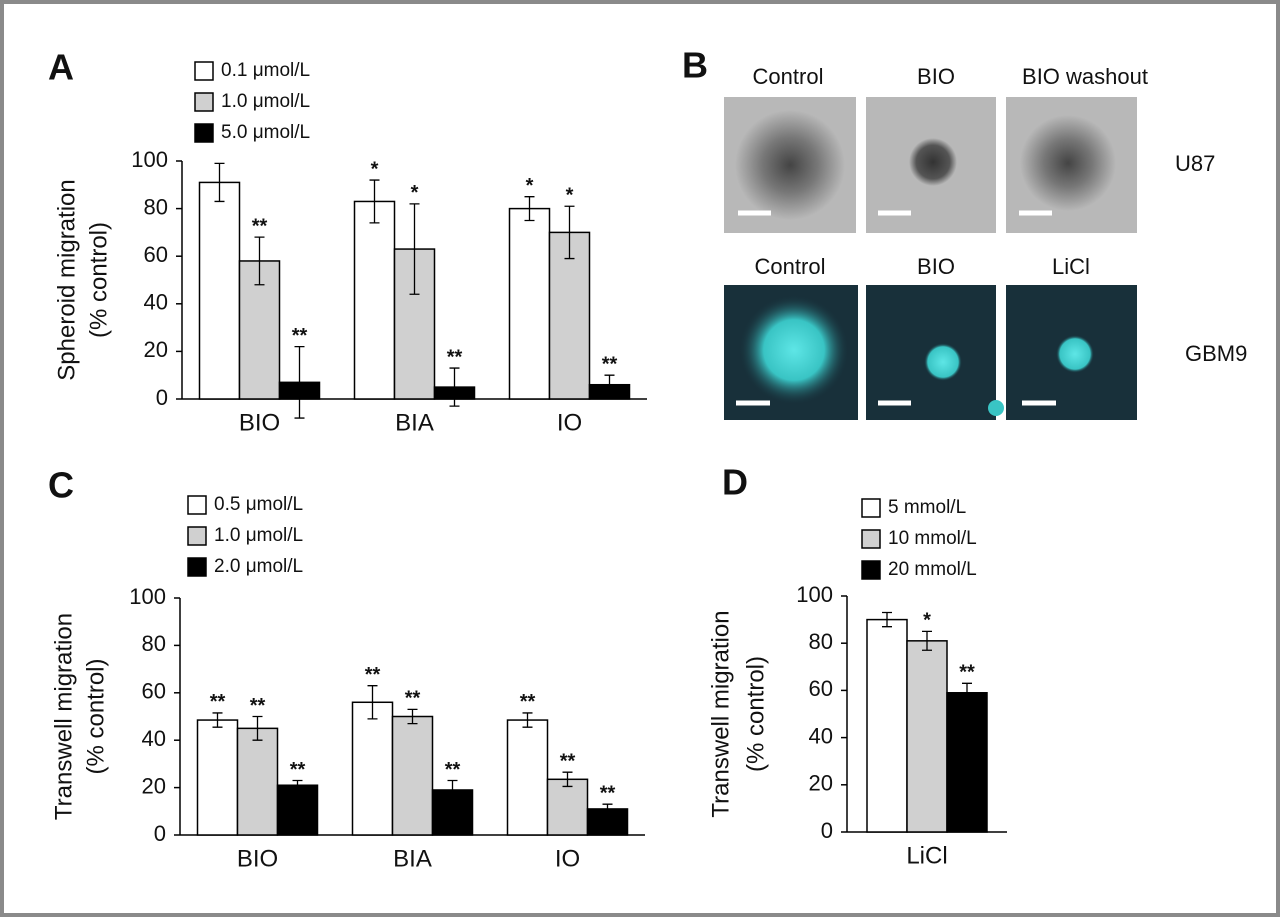 The height and width of the screenshot is (922, 1280). I want to click on legend-label: 20 mmol/L, so click(932, 569).